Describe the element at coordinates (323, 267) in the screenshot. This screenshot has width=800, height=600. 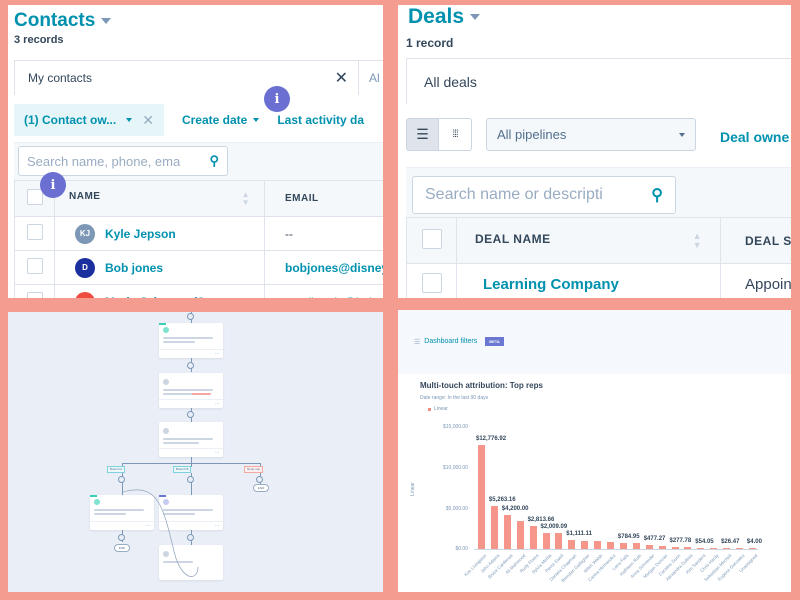
I see `email-cell: bobjones@disney` at that location.